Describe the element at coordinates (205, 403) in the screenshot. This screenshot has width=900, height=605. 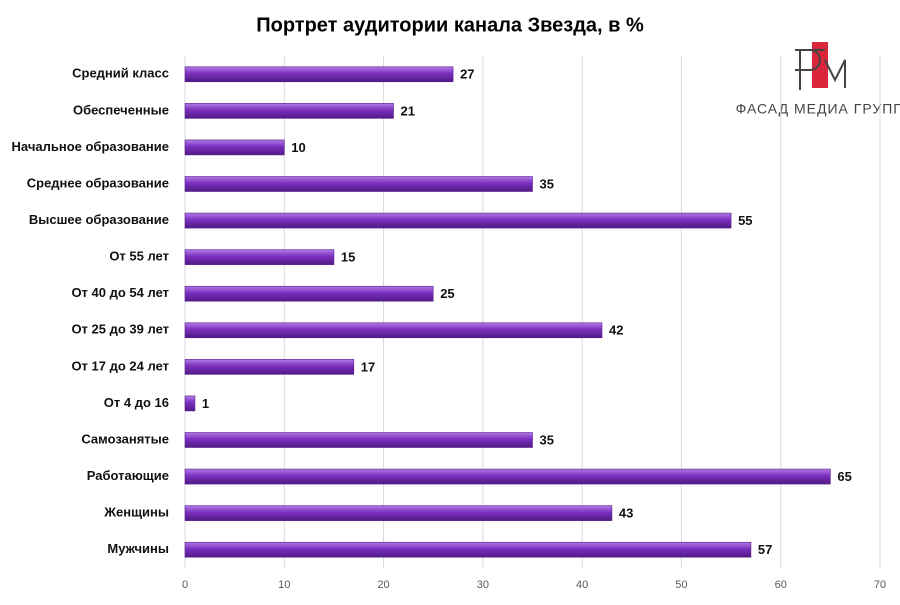
I see `data-label: 1` at that location.